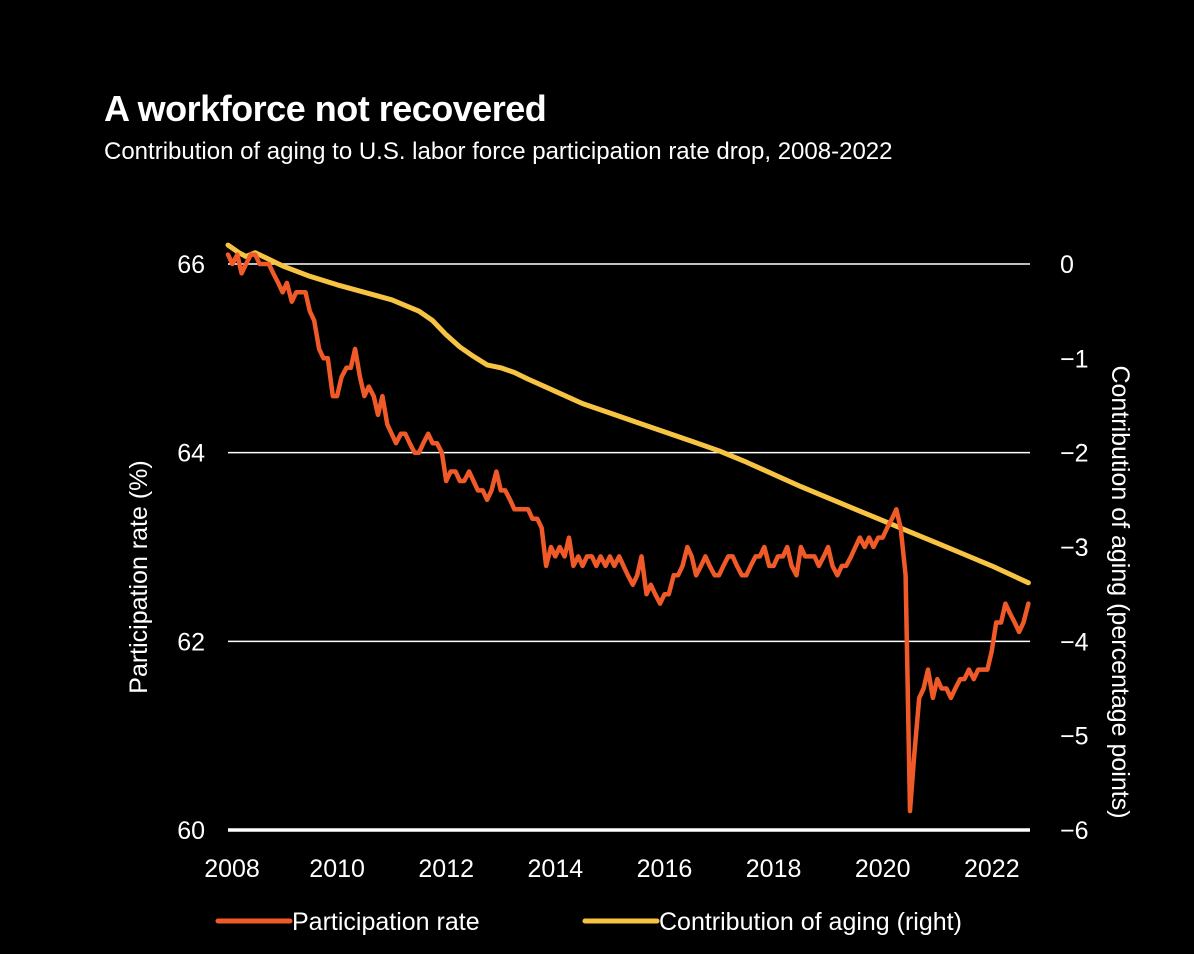  What do you see at coordinates (1067, 265) in the screenshot?
I see `y2-tick-label: 0` at bounding box center [1067, 265].